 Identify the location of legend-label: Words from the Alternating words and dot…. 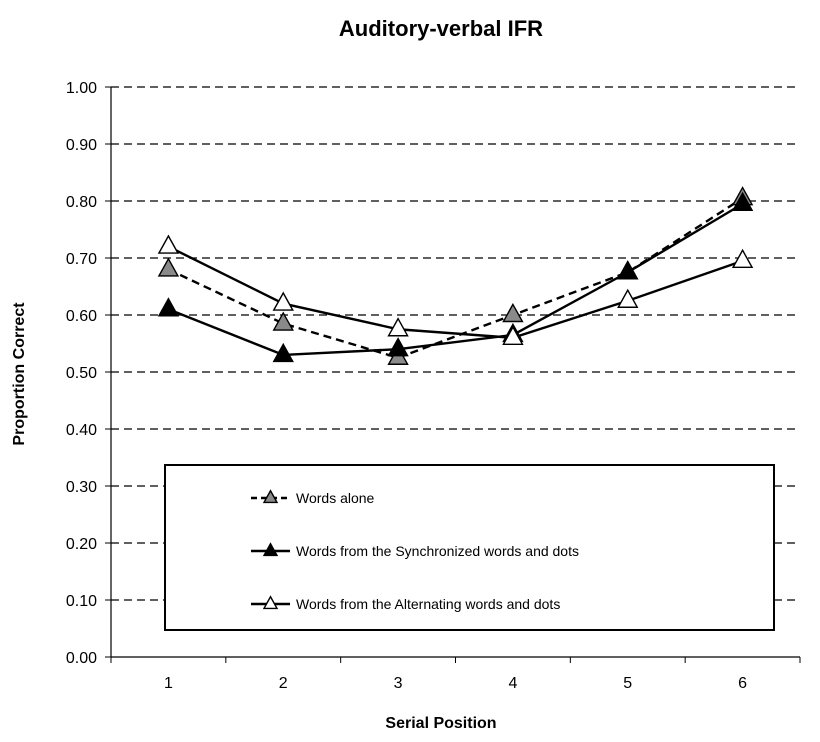
(428, 604).